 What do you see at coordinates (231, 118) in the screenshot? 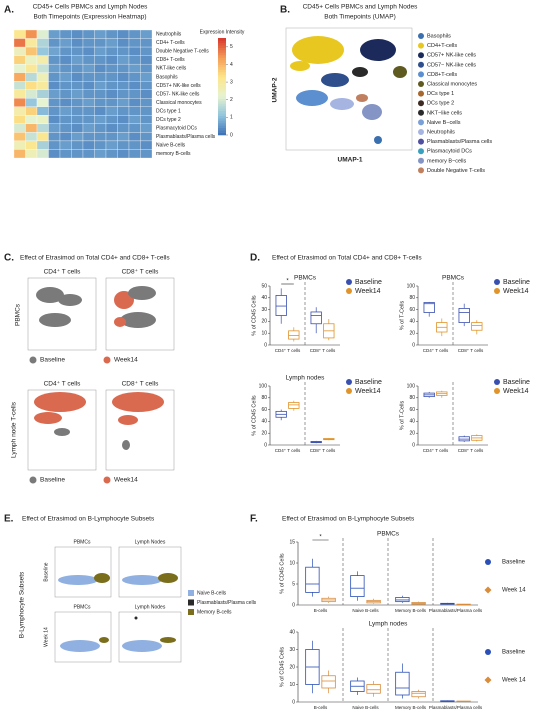
I see `colorbar-label: 1` at bounding box center [231, 118].